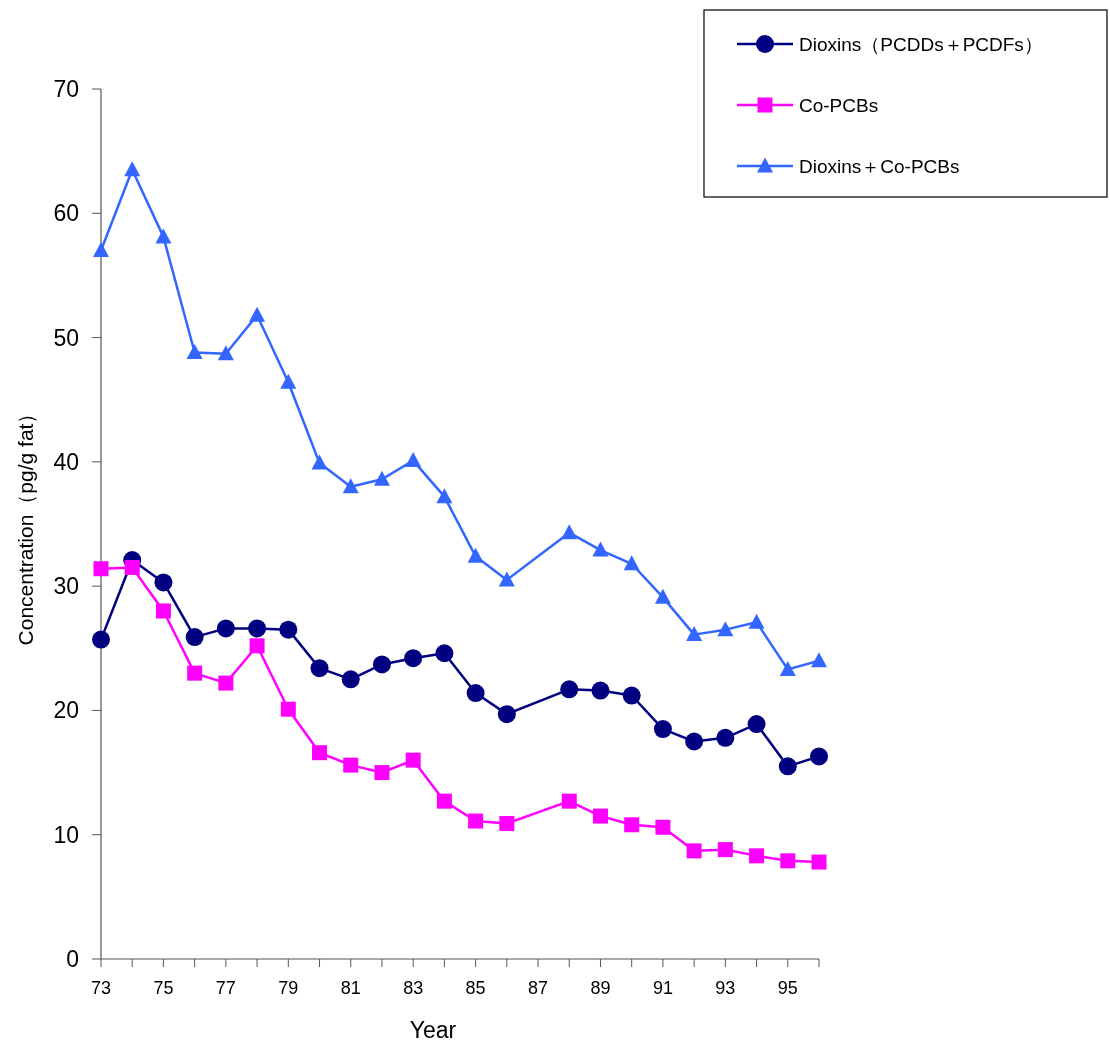 The height and width of the screenshot is (1046, 1110). I want to click on y-tick-label: 50, so click(66, 337).